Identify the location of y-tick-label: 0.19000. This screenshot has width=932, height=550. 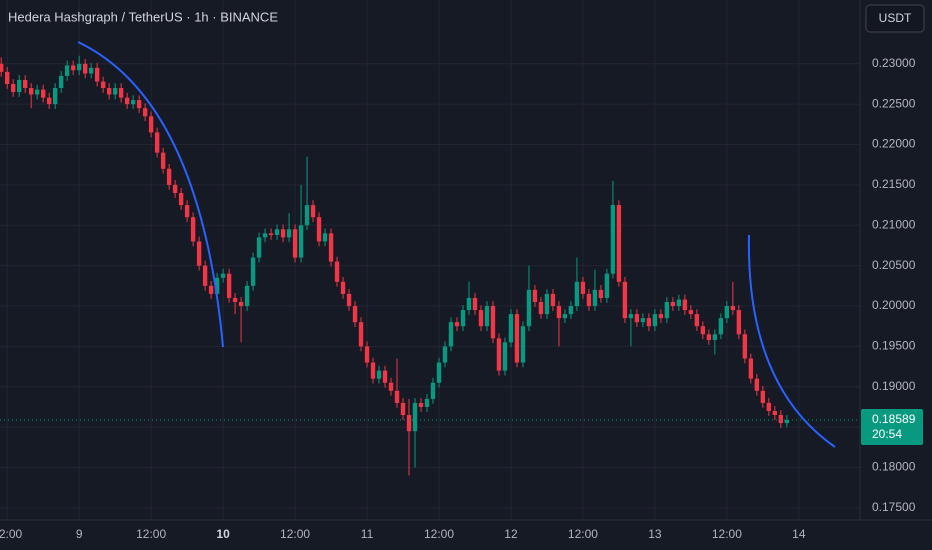
(894, 386).